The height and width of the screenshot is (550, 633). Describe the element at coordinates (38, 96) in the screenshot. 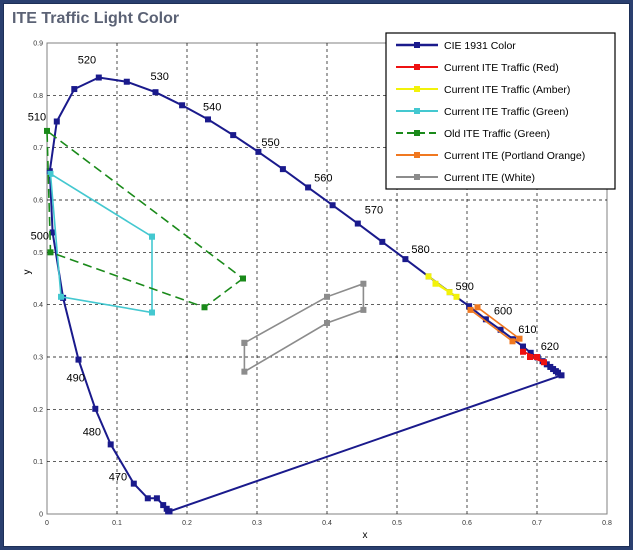

I see `y-tick-label: 0.8` at that location.